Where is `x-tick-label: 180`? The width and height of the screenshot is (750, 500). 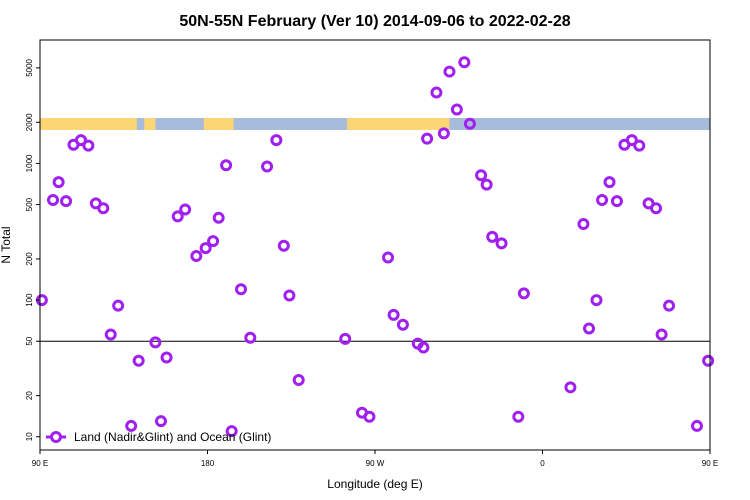 x-tick-label: 180 is located at coordinates (208, 463).